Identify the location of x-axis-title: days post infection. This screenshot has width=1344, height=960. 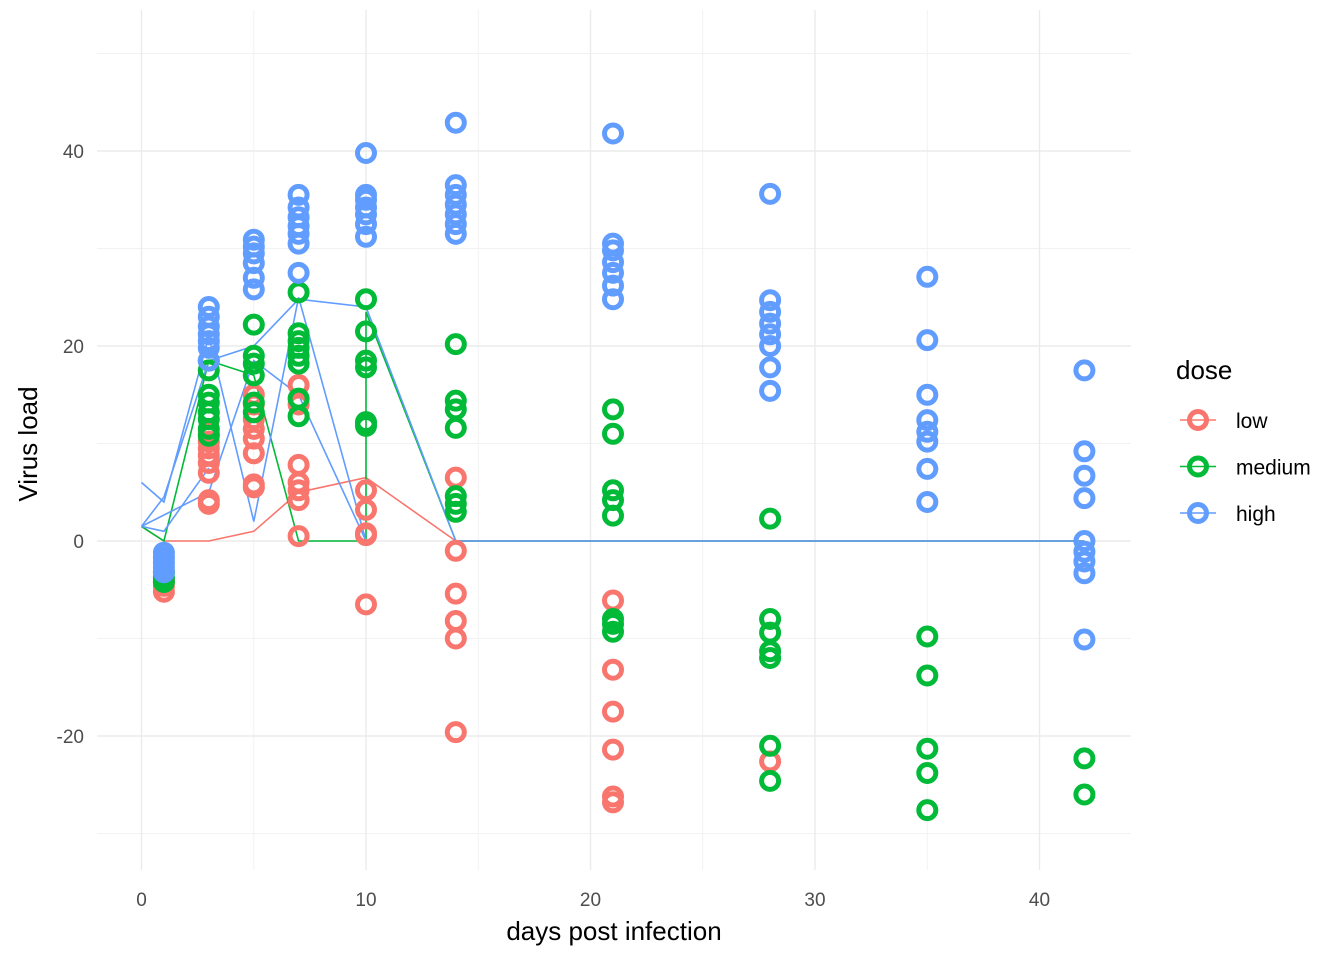
(613, 931).